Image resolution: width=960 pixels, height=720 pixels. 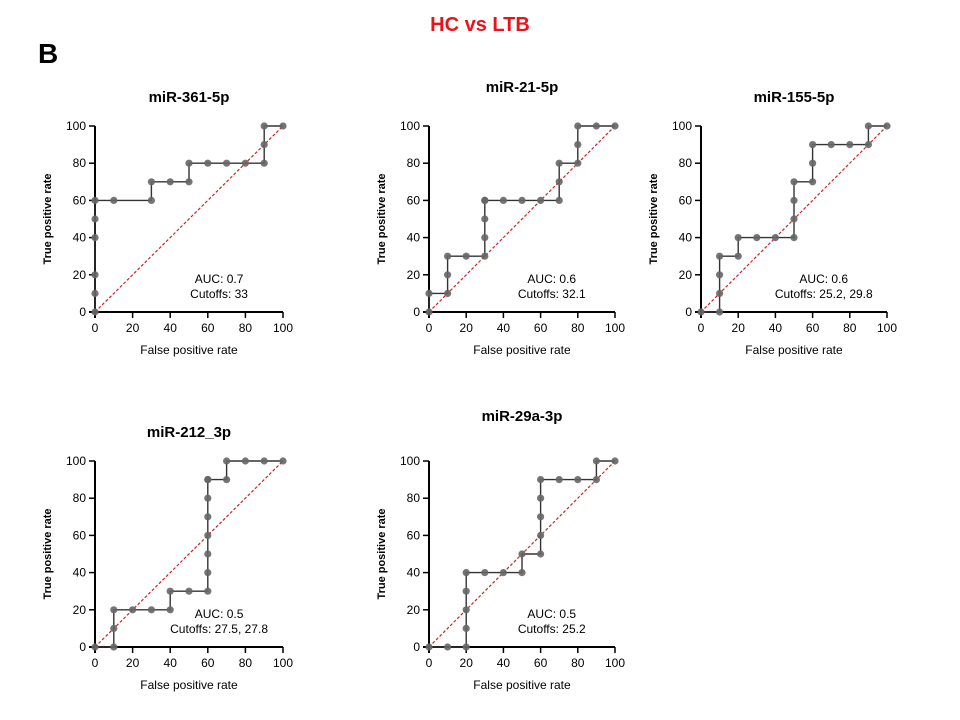 I want to click on cutoffs-annotation: Cutoffs: 32.1, so click(x=552, y=294).